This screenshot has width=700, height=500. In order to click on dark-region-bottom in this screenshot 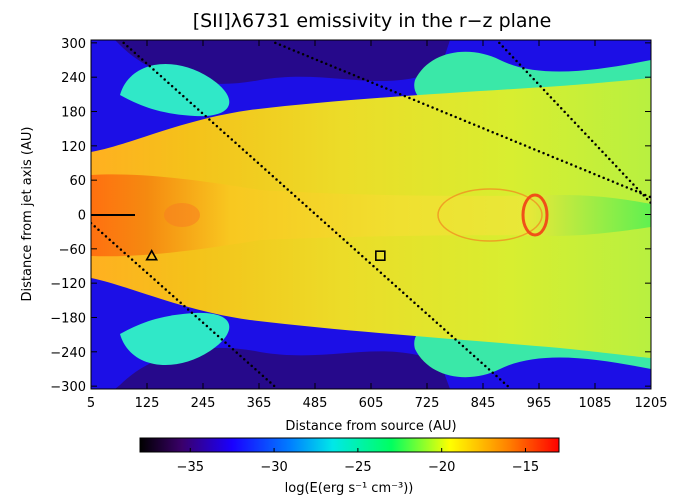, I will do `click(282, 368)`.